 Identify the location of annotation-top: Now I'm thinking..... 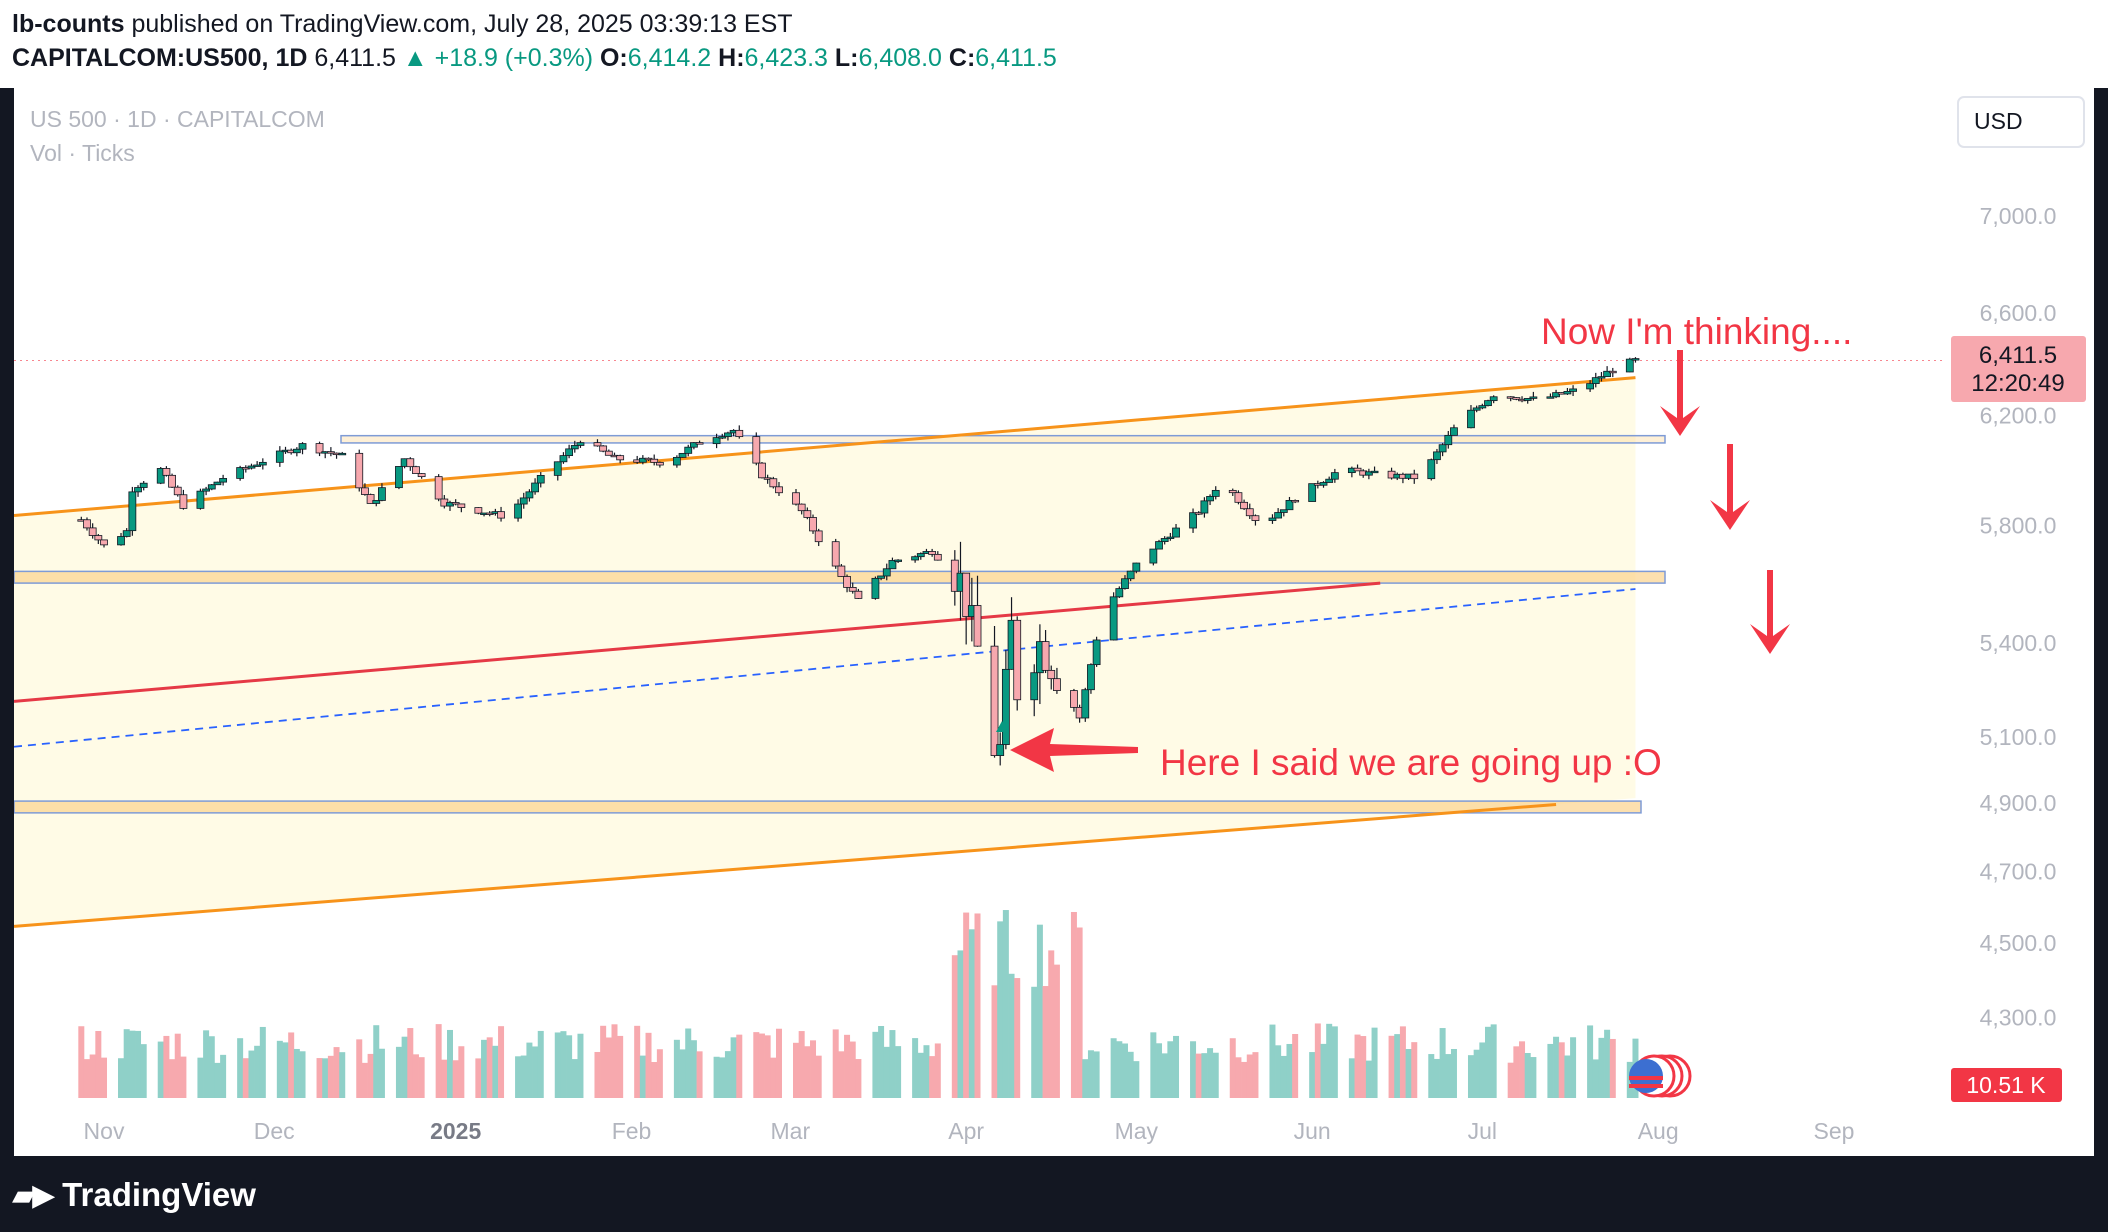
(1696, 331).